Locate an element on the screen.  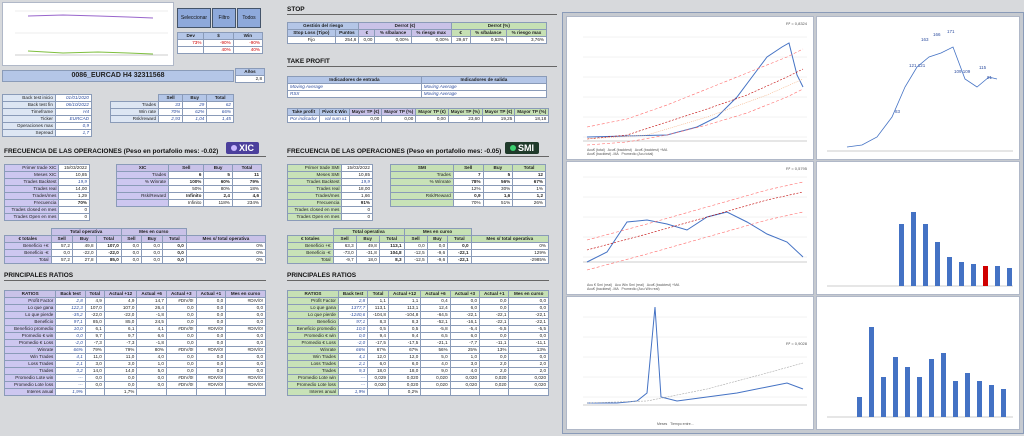
ratio-value: -11,1 is located at coordinates (494, 343).